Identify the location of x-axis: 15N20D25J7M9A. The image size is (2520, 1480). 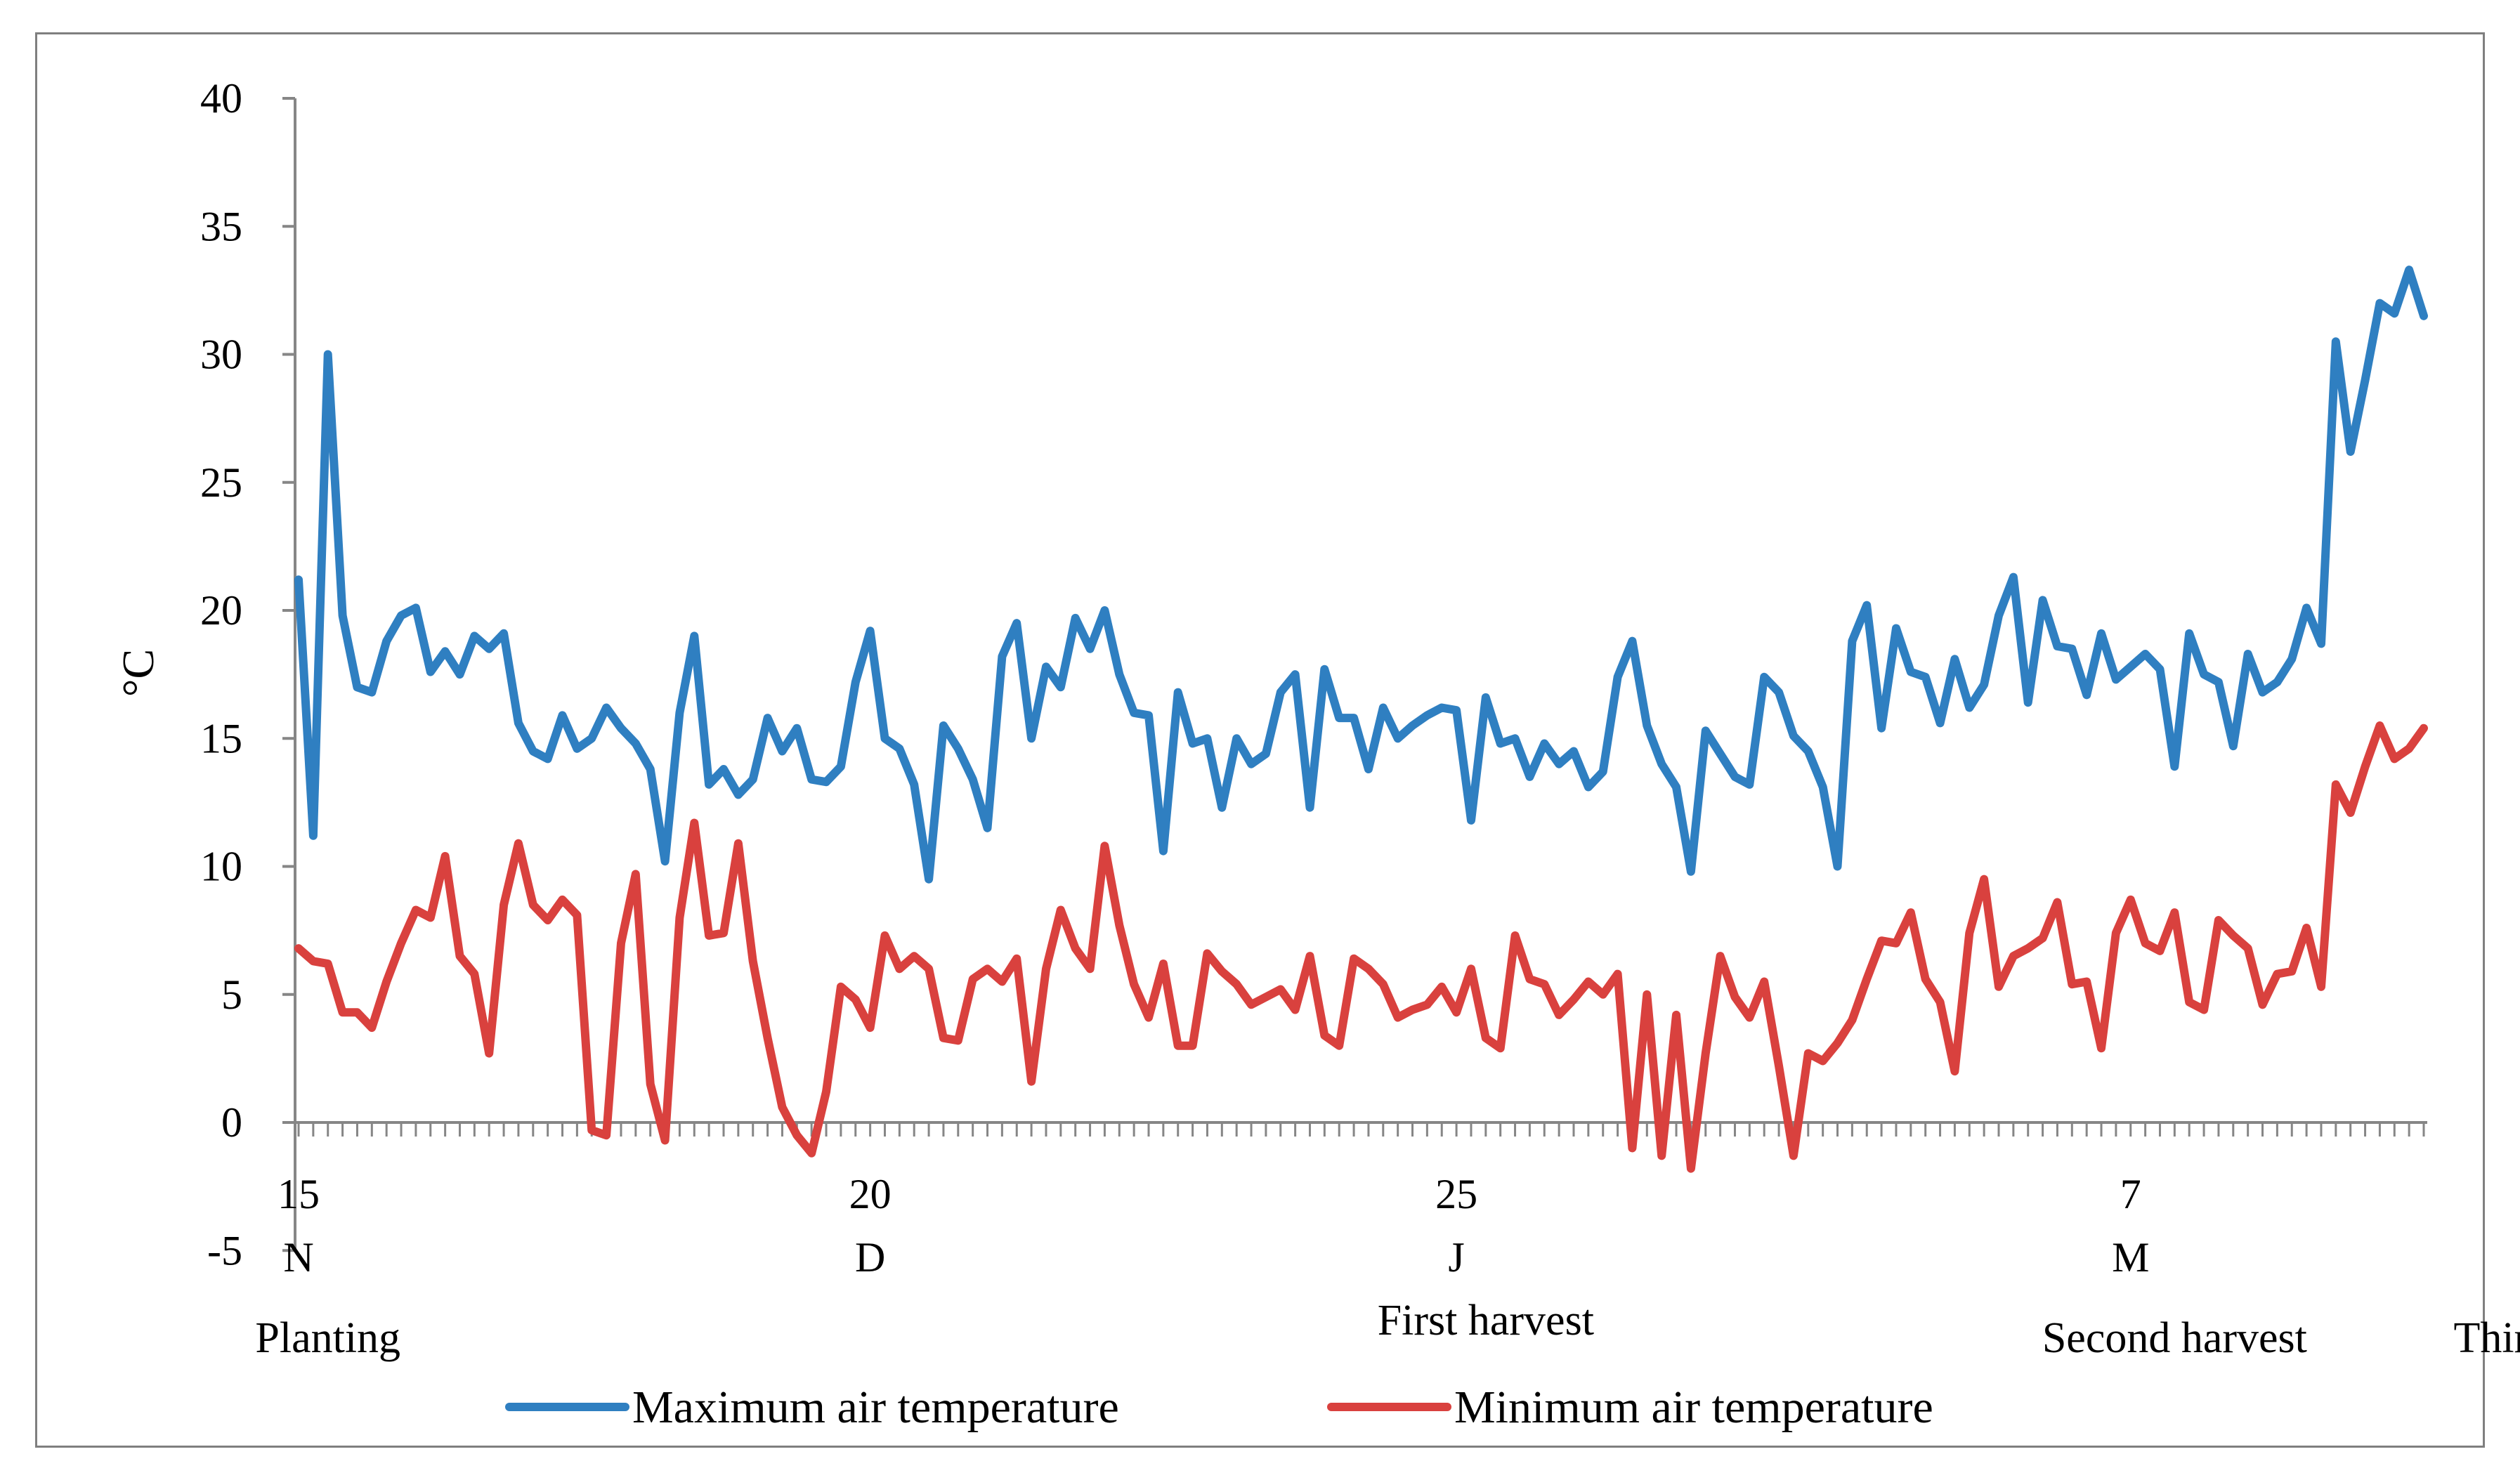
(1353, 1201).